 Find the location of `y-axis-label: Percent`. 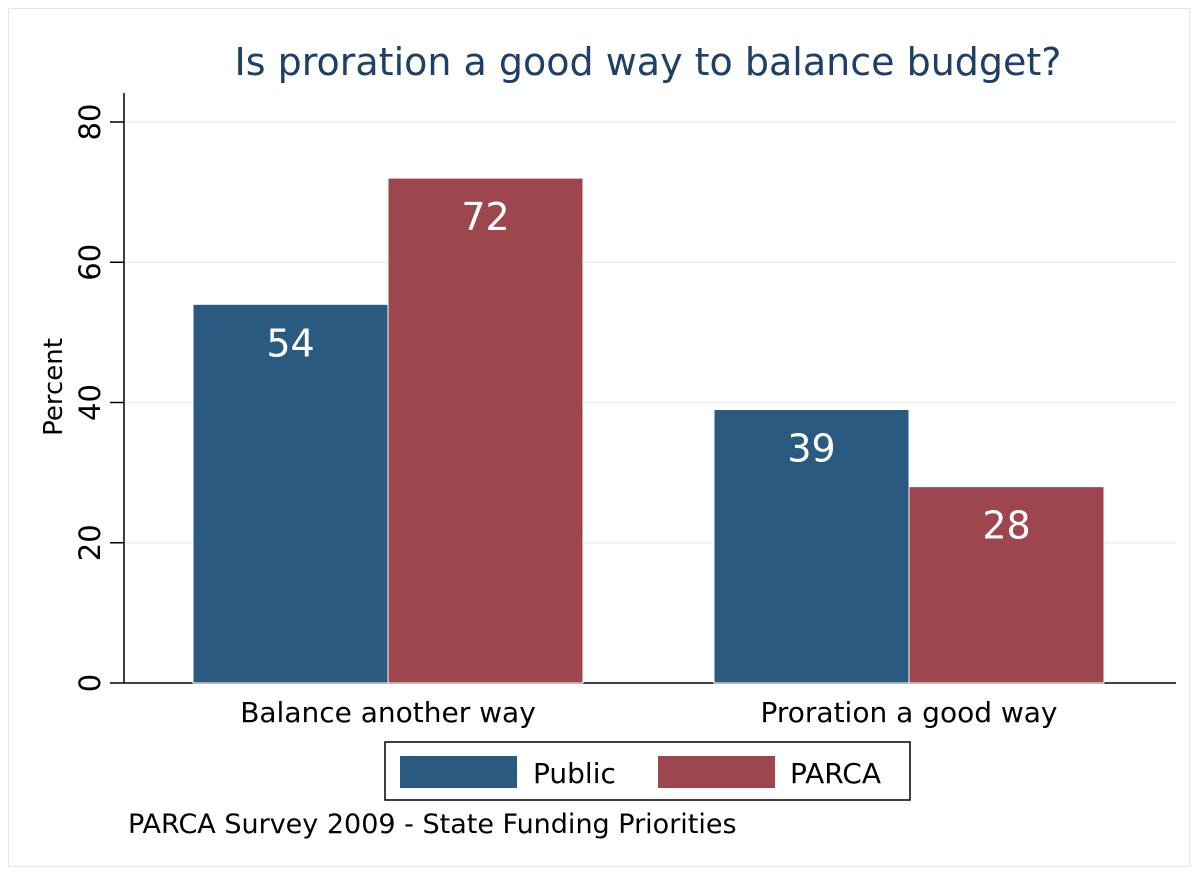

y-axis-label: Percent is located at coordinates (54, 387).